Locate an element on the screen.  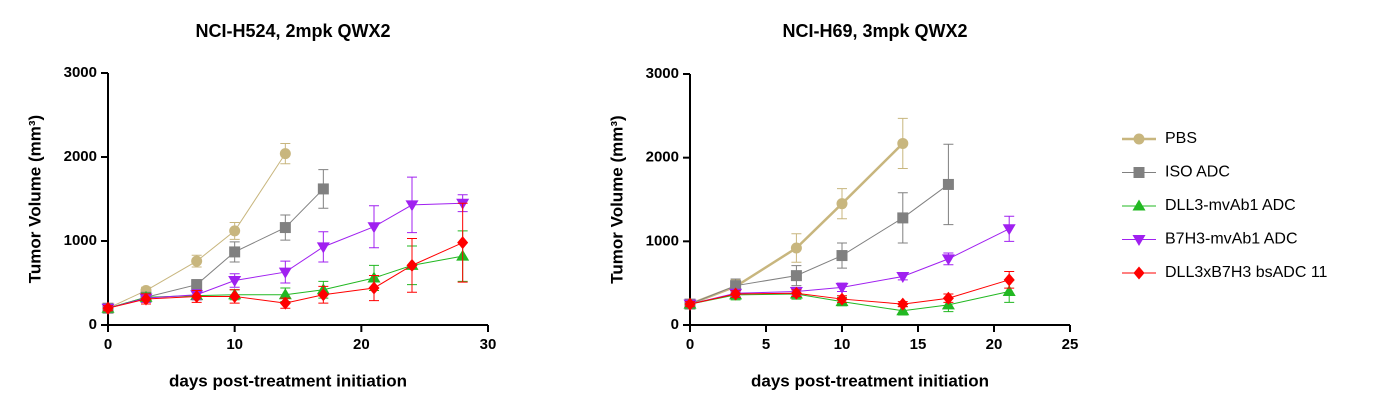
x-tick-label: 5 is located at coordinates (766, 344).